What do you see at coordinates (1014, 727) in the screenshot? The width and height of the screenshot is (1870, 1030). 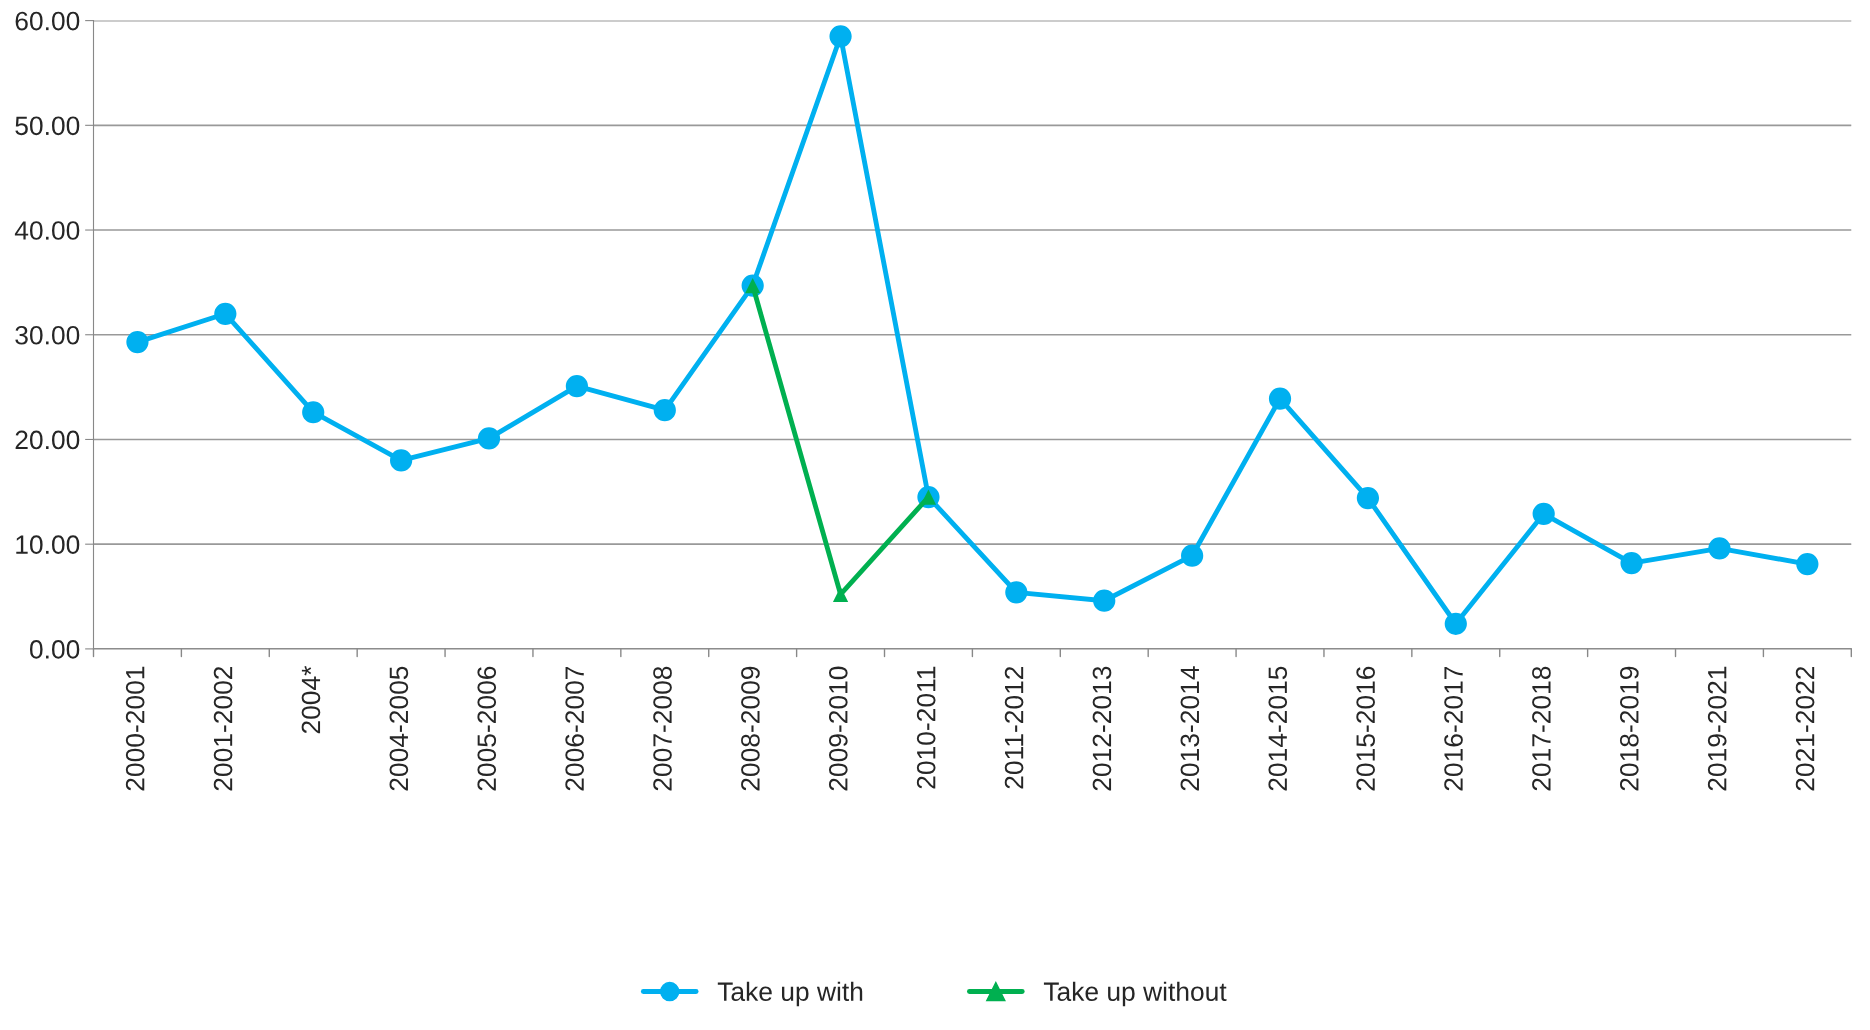 I see `x-tick-label: 2011-2012` at bounding box center [1014, 727].